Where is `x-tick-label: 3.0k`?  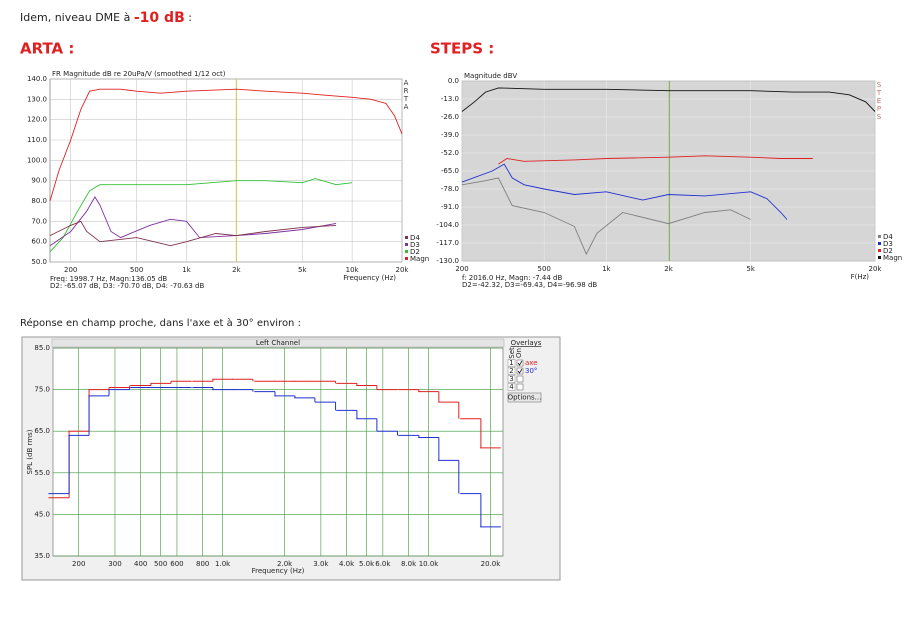 x-tick-label: 3.0k is located at coordinates (321, 564).